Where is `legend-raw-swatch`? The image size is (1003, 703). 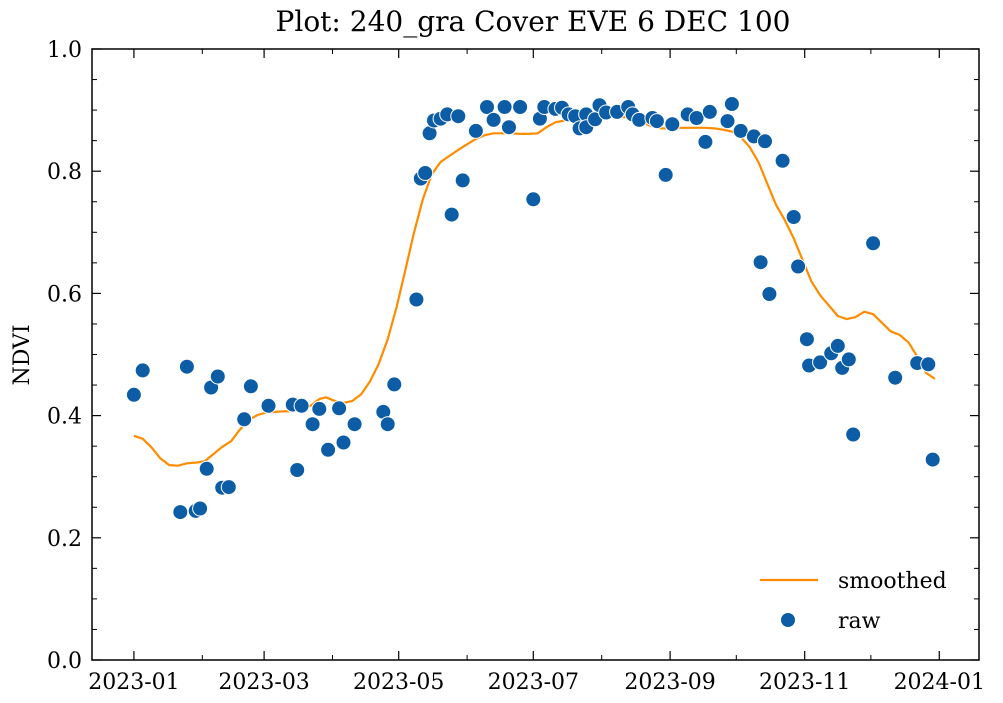 legend-raw-swatch is located at coordinates (788, 620).